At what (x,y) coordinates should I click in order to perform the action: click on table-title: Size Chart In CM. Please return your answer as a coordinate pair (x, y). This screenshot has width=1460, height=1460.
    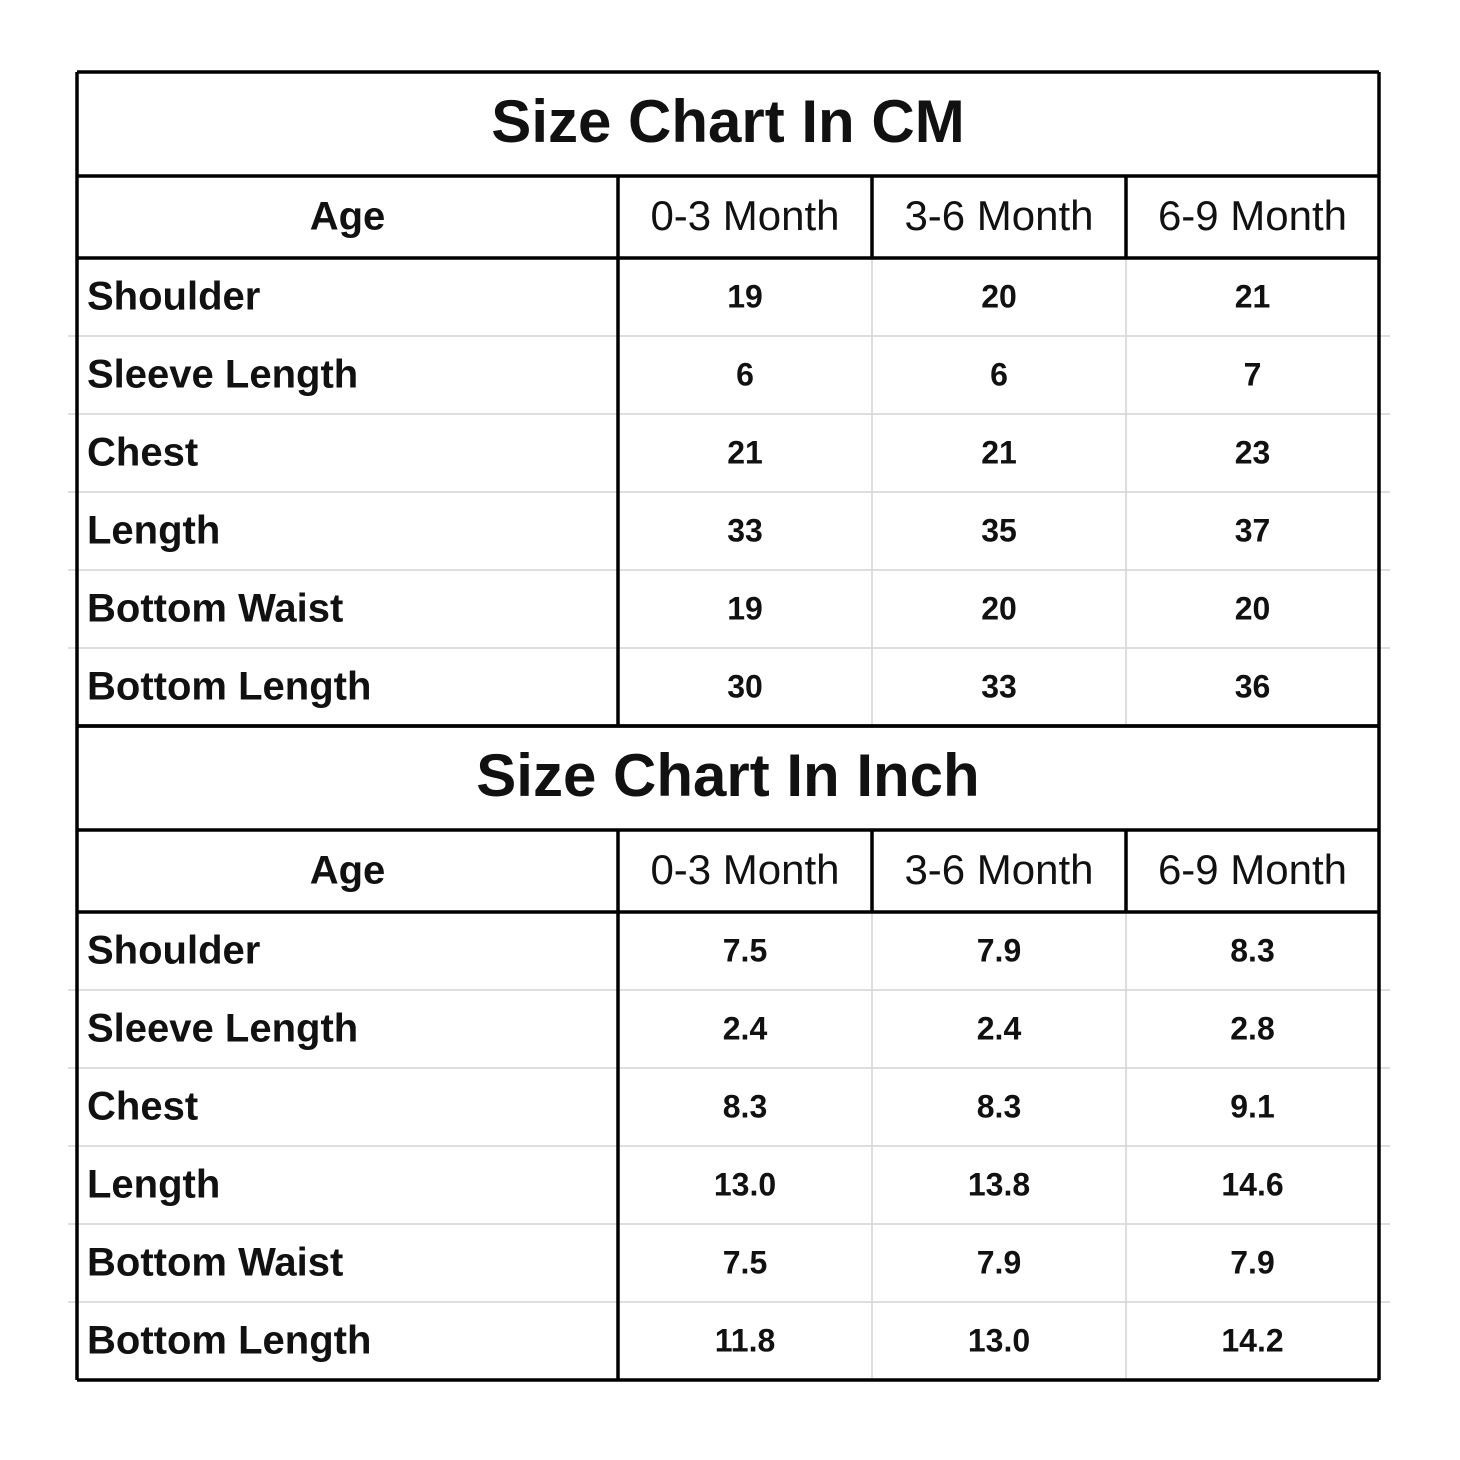
    Looking at the image, I should click on (727, 121).